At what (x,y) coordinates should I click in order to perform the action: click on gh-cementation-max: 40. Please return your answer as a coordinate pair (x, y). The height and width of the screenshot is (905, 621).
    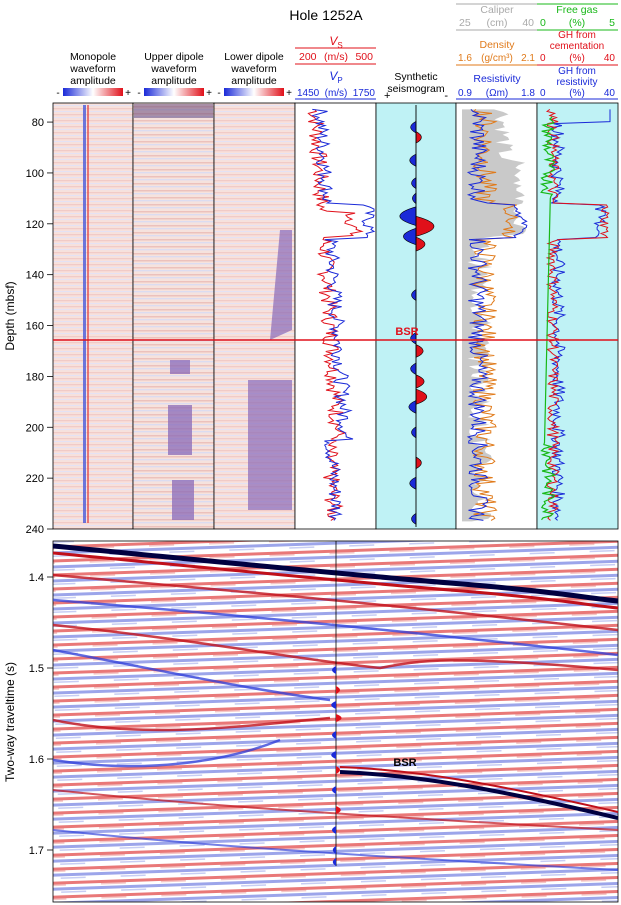
    Looking at the image, I should click on (610, 58).